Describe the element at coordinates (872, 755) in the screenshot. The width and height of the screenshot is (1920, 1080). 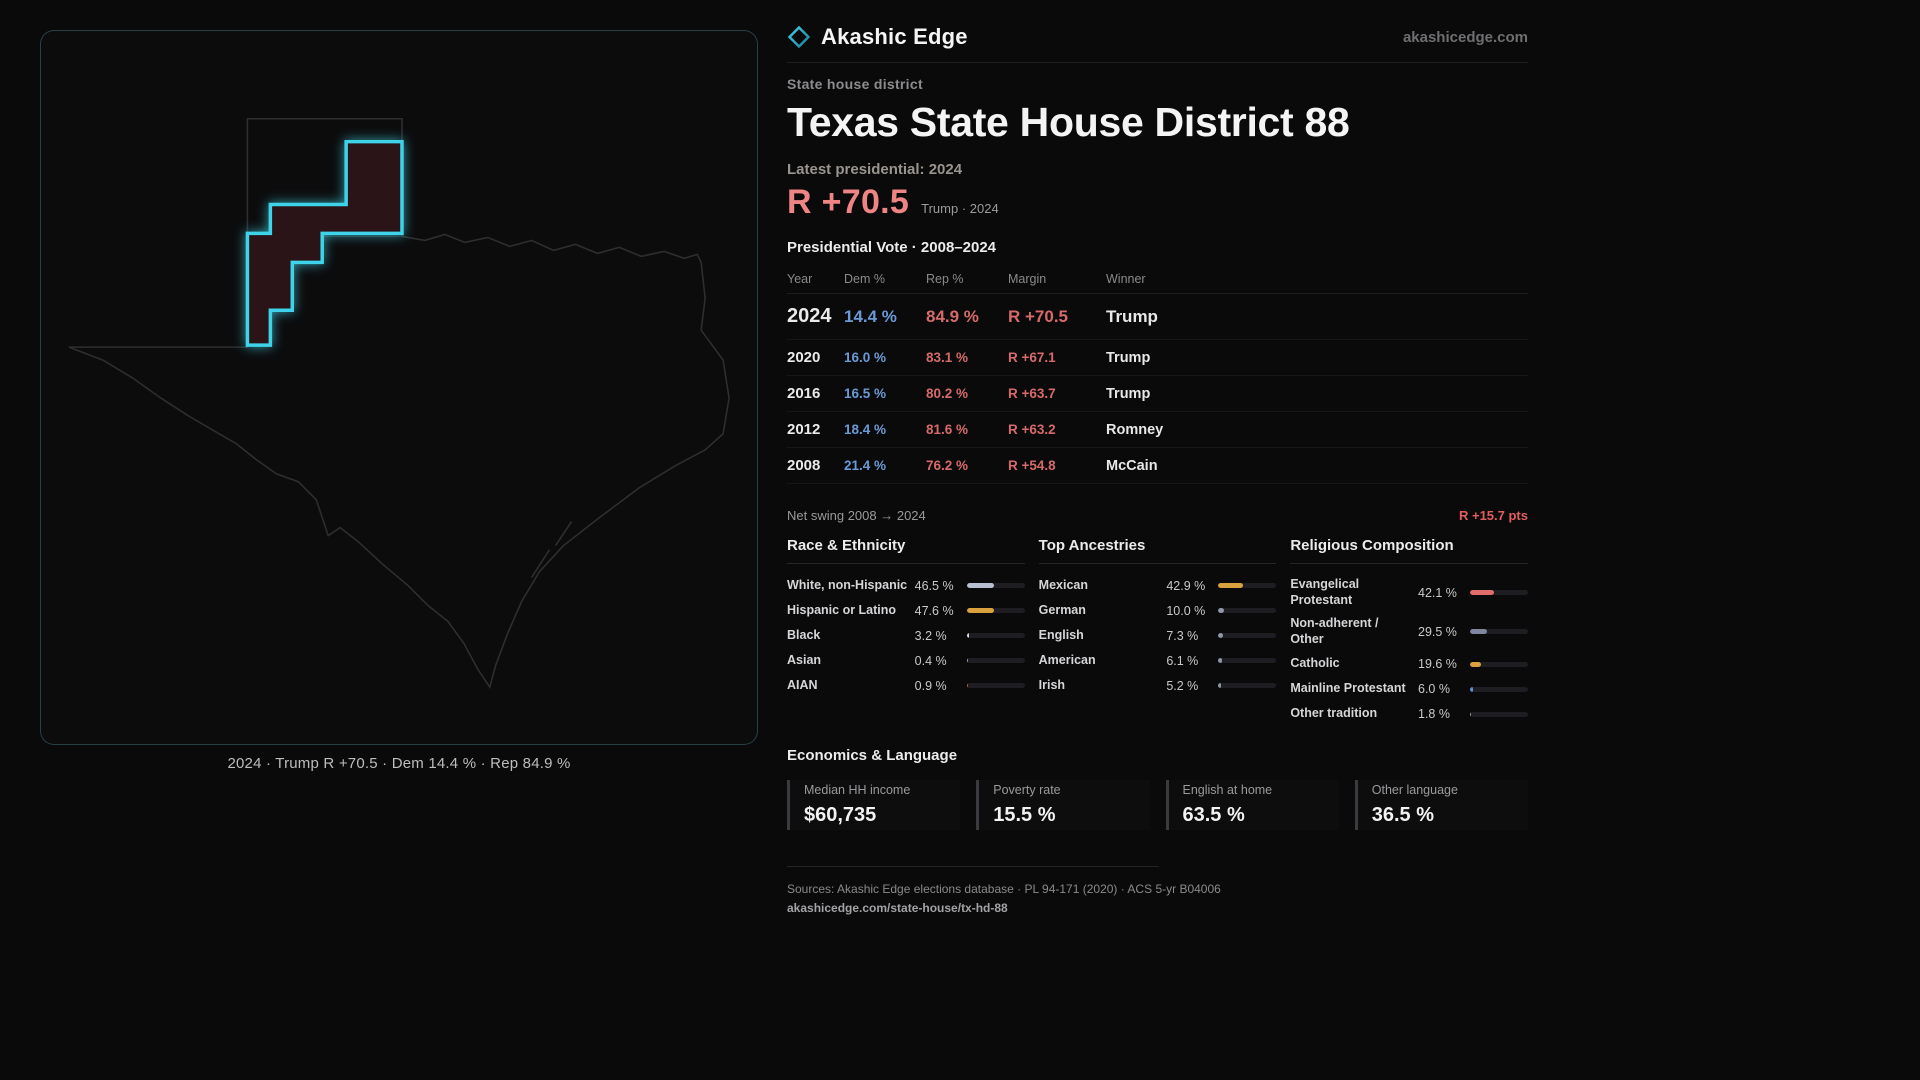
I see `economics-title: Economics & Language` at that location.